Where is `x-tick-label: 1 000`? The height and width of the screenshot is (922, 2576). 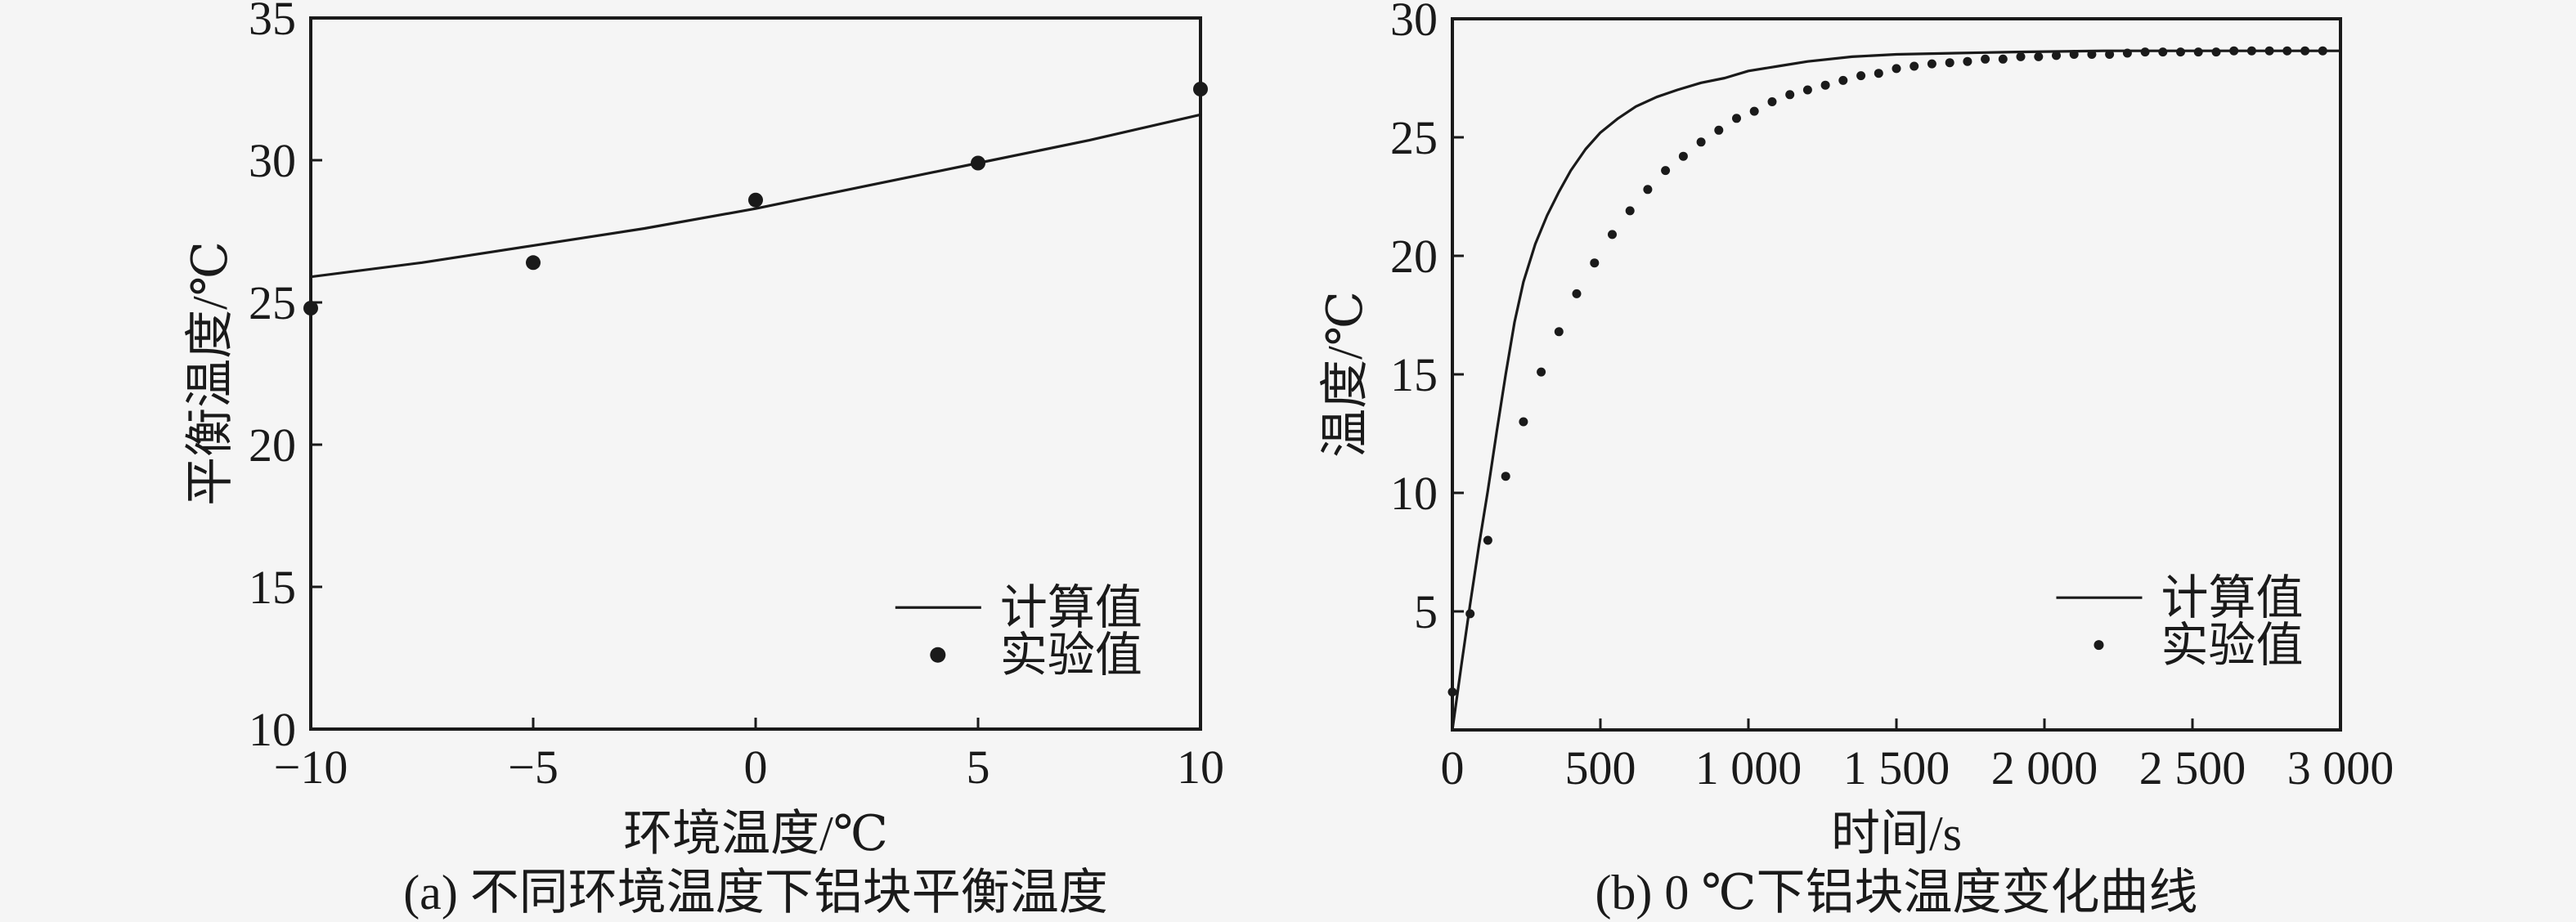
x-tick-label: 1 000 is located at coordinates (1748, 767).